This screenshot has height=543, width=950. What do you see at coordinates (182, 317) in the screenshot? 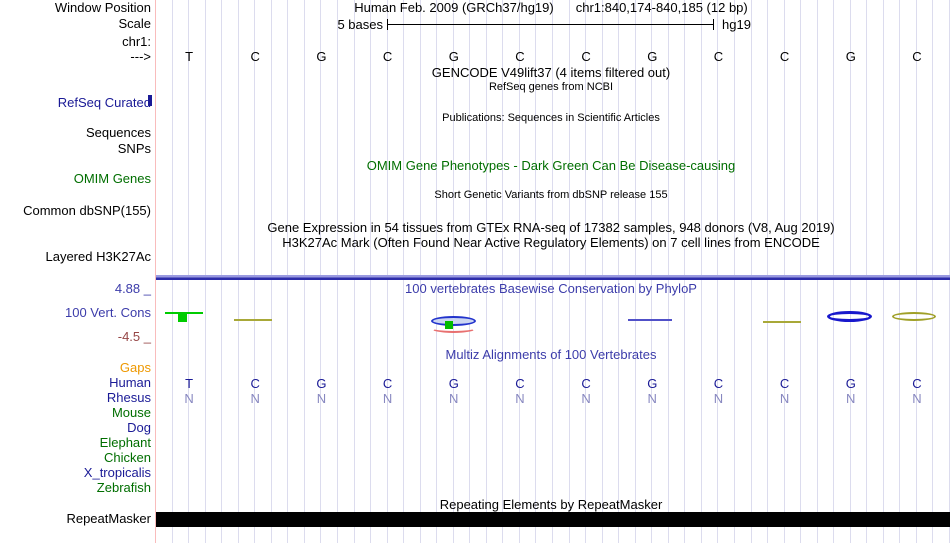
I see `conservation-mark-box` at bounding box center [182, 317].